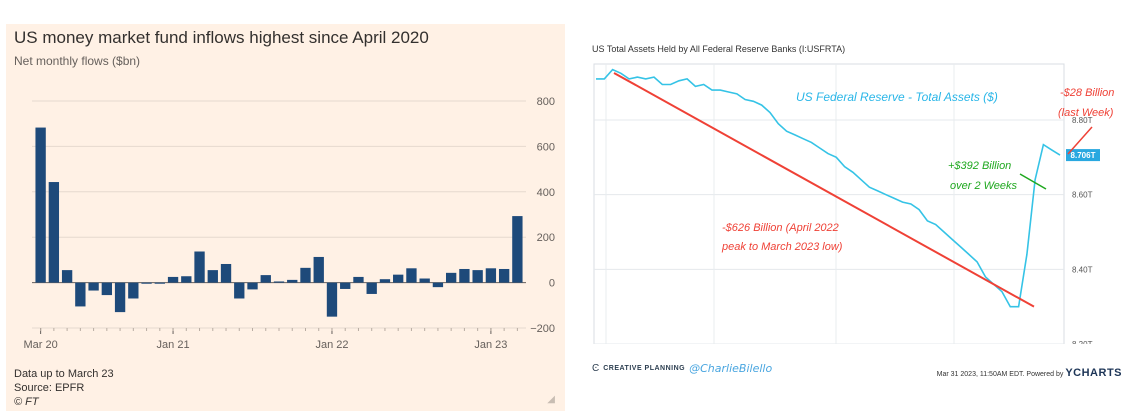  I want to click on x-tick-label: Mar 20, so click(40, 345).